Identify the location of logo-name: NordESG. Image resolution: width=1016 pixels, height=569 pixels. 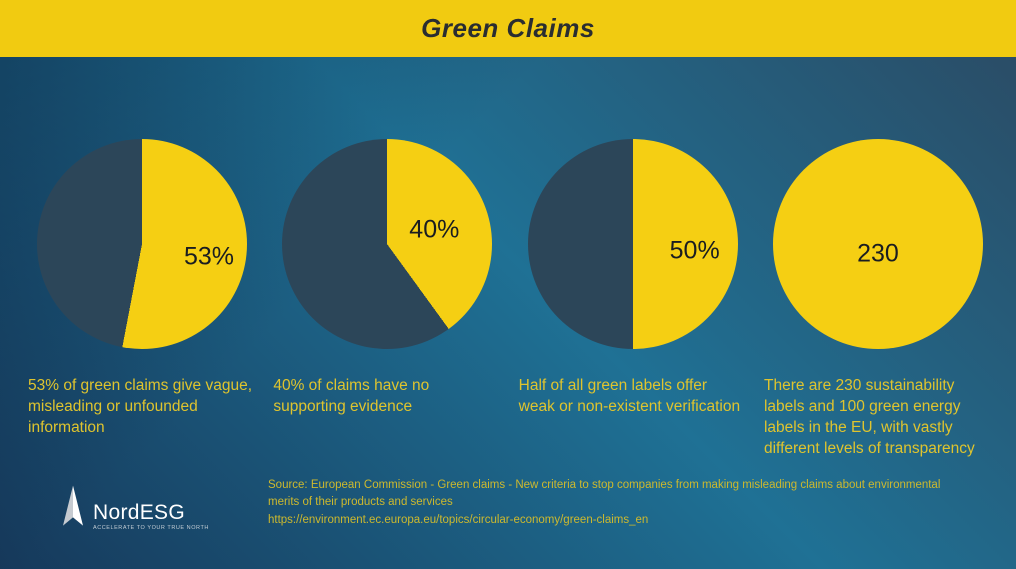
(139, 512).